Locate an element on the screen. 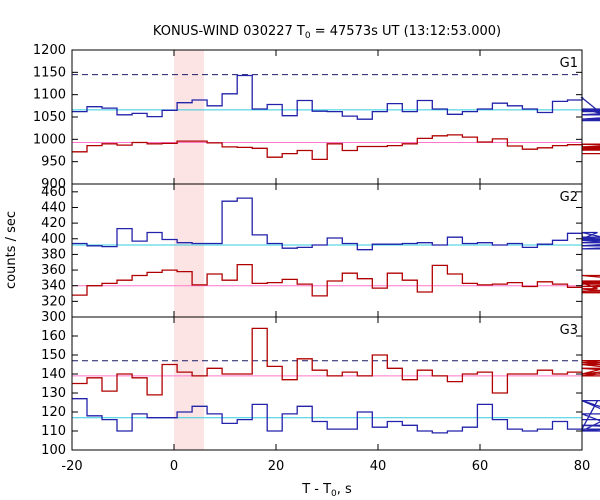  x-tick-label: 60 is located at coordinates (480, 466).